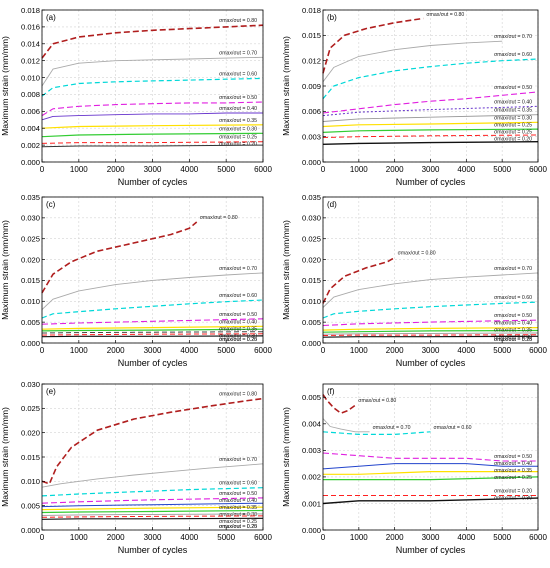  What do you see at coordinates (513, 118) in the screenshot?
I see `series-label: σmax/σut = 0.30` at bounding box center [513, 118].